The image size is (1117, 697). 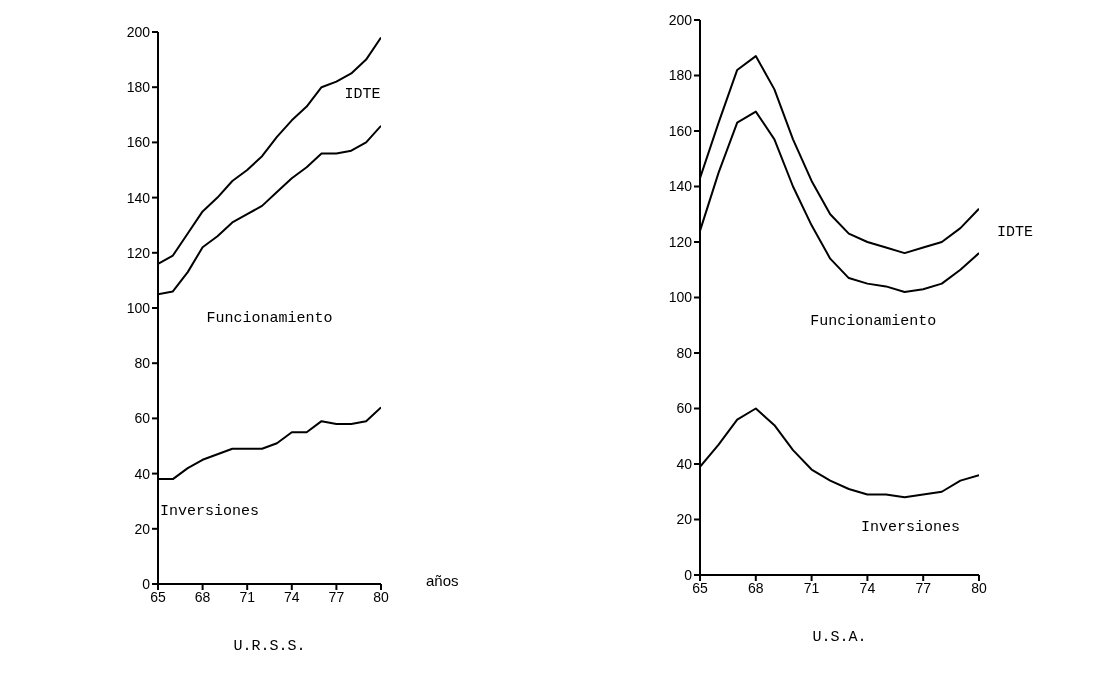 I want to click on text: Funcionamiento, so click(x=269, y=318).